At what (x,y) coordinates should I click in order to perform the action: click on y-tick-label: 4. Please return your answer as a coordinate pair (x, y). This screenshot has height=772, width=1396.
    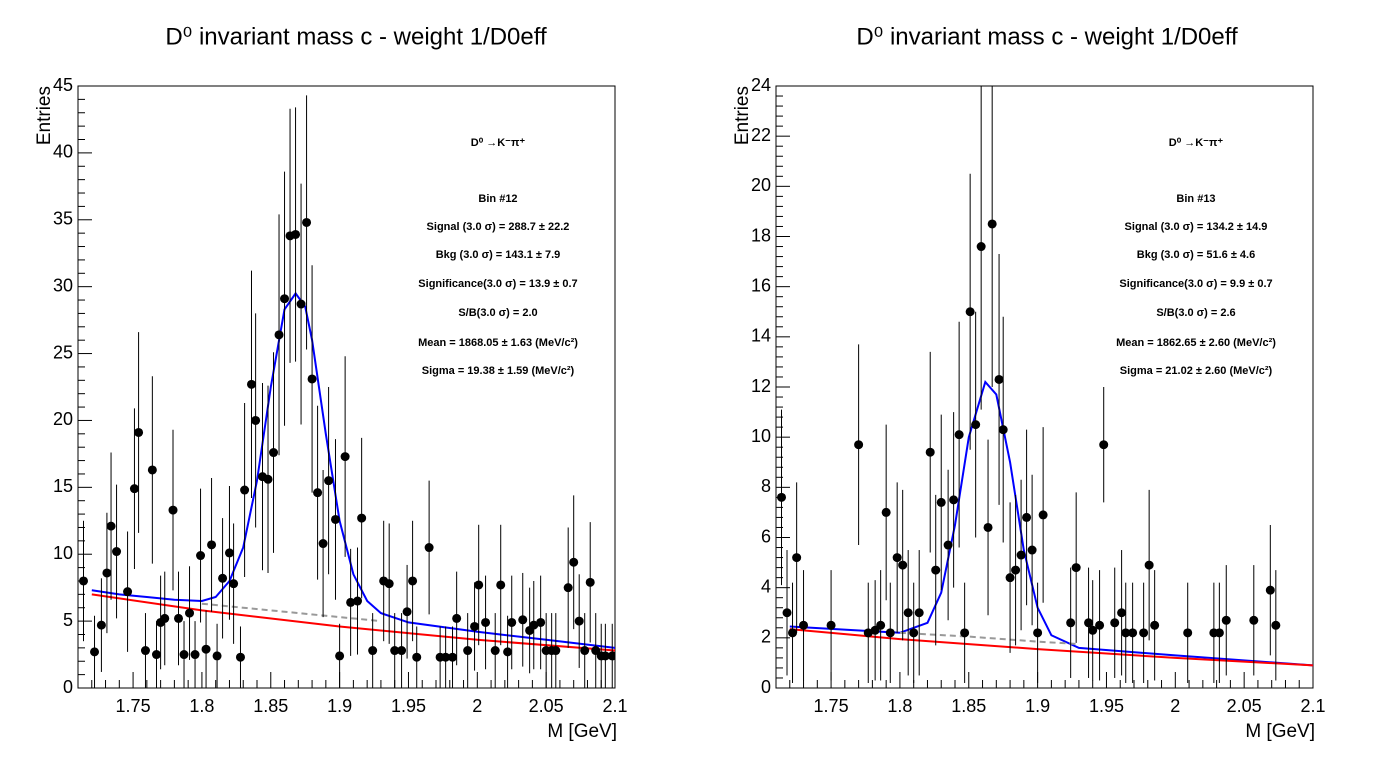
    Looking at the image, I should click on (766, 586).